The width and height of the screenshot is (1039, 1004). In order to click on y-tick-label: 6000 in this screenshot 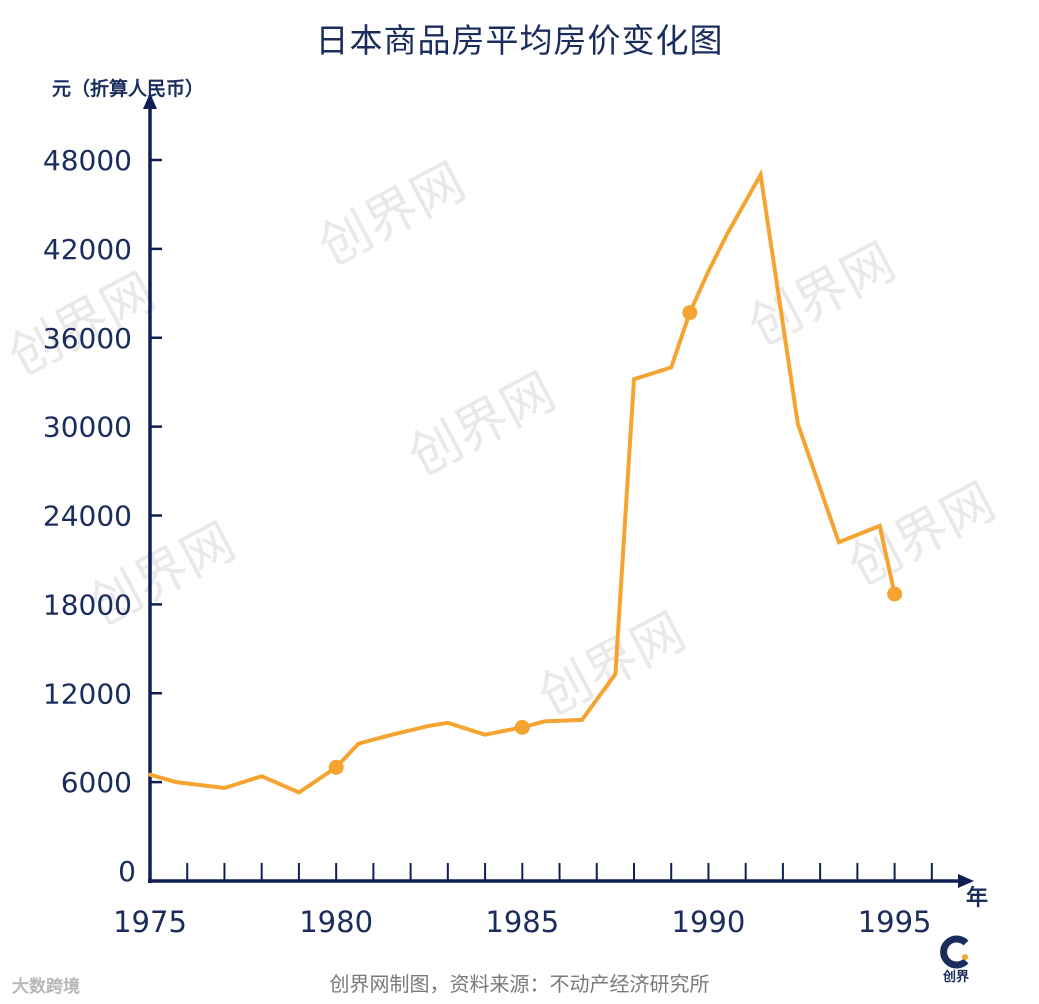, I will do `click(96, 782)`.